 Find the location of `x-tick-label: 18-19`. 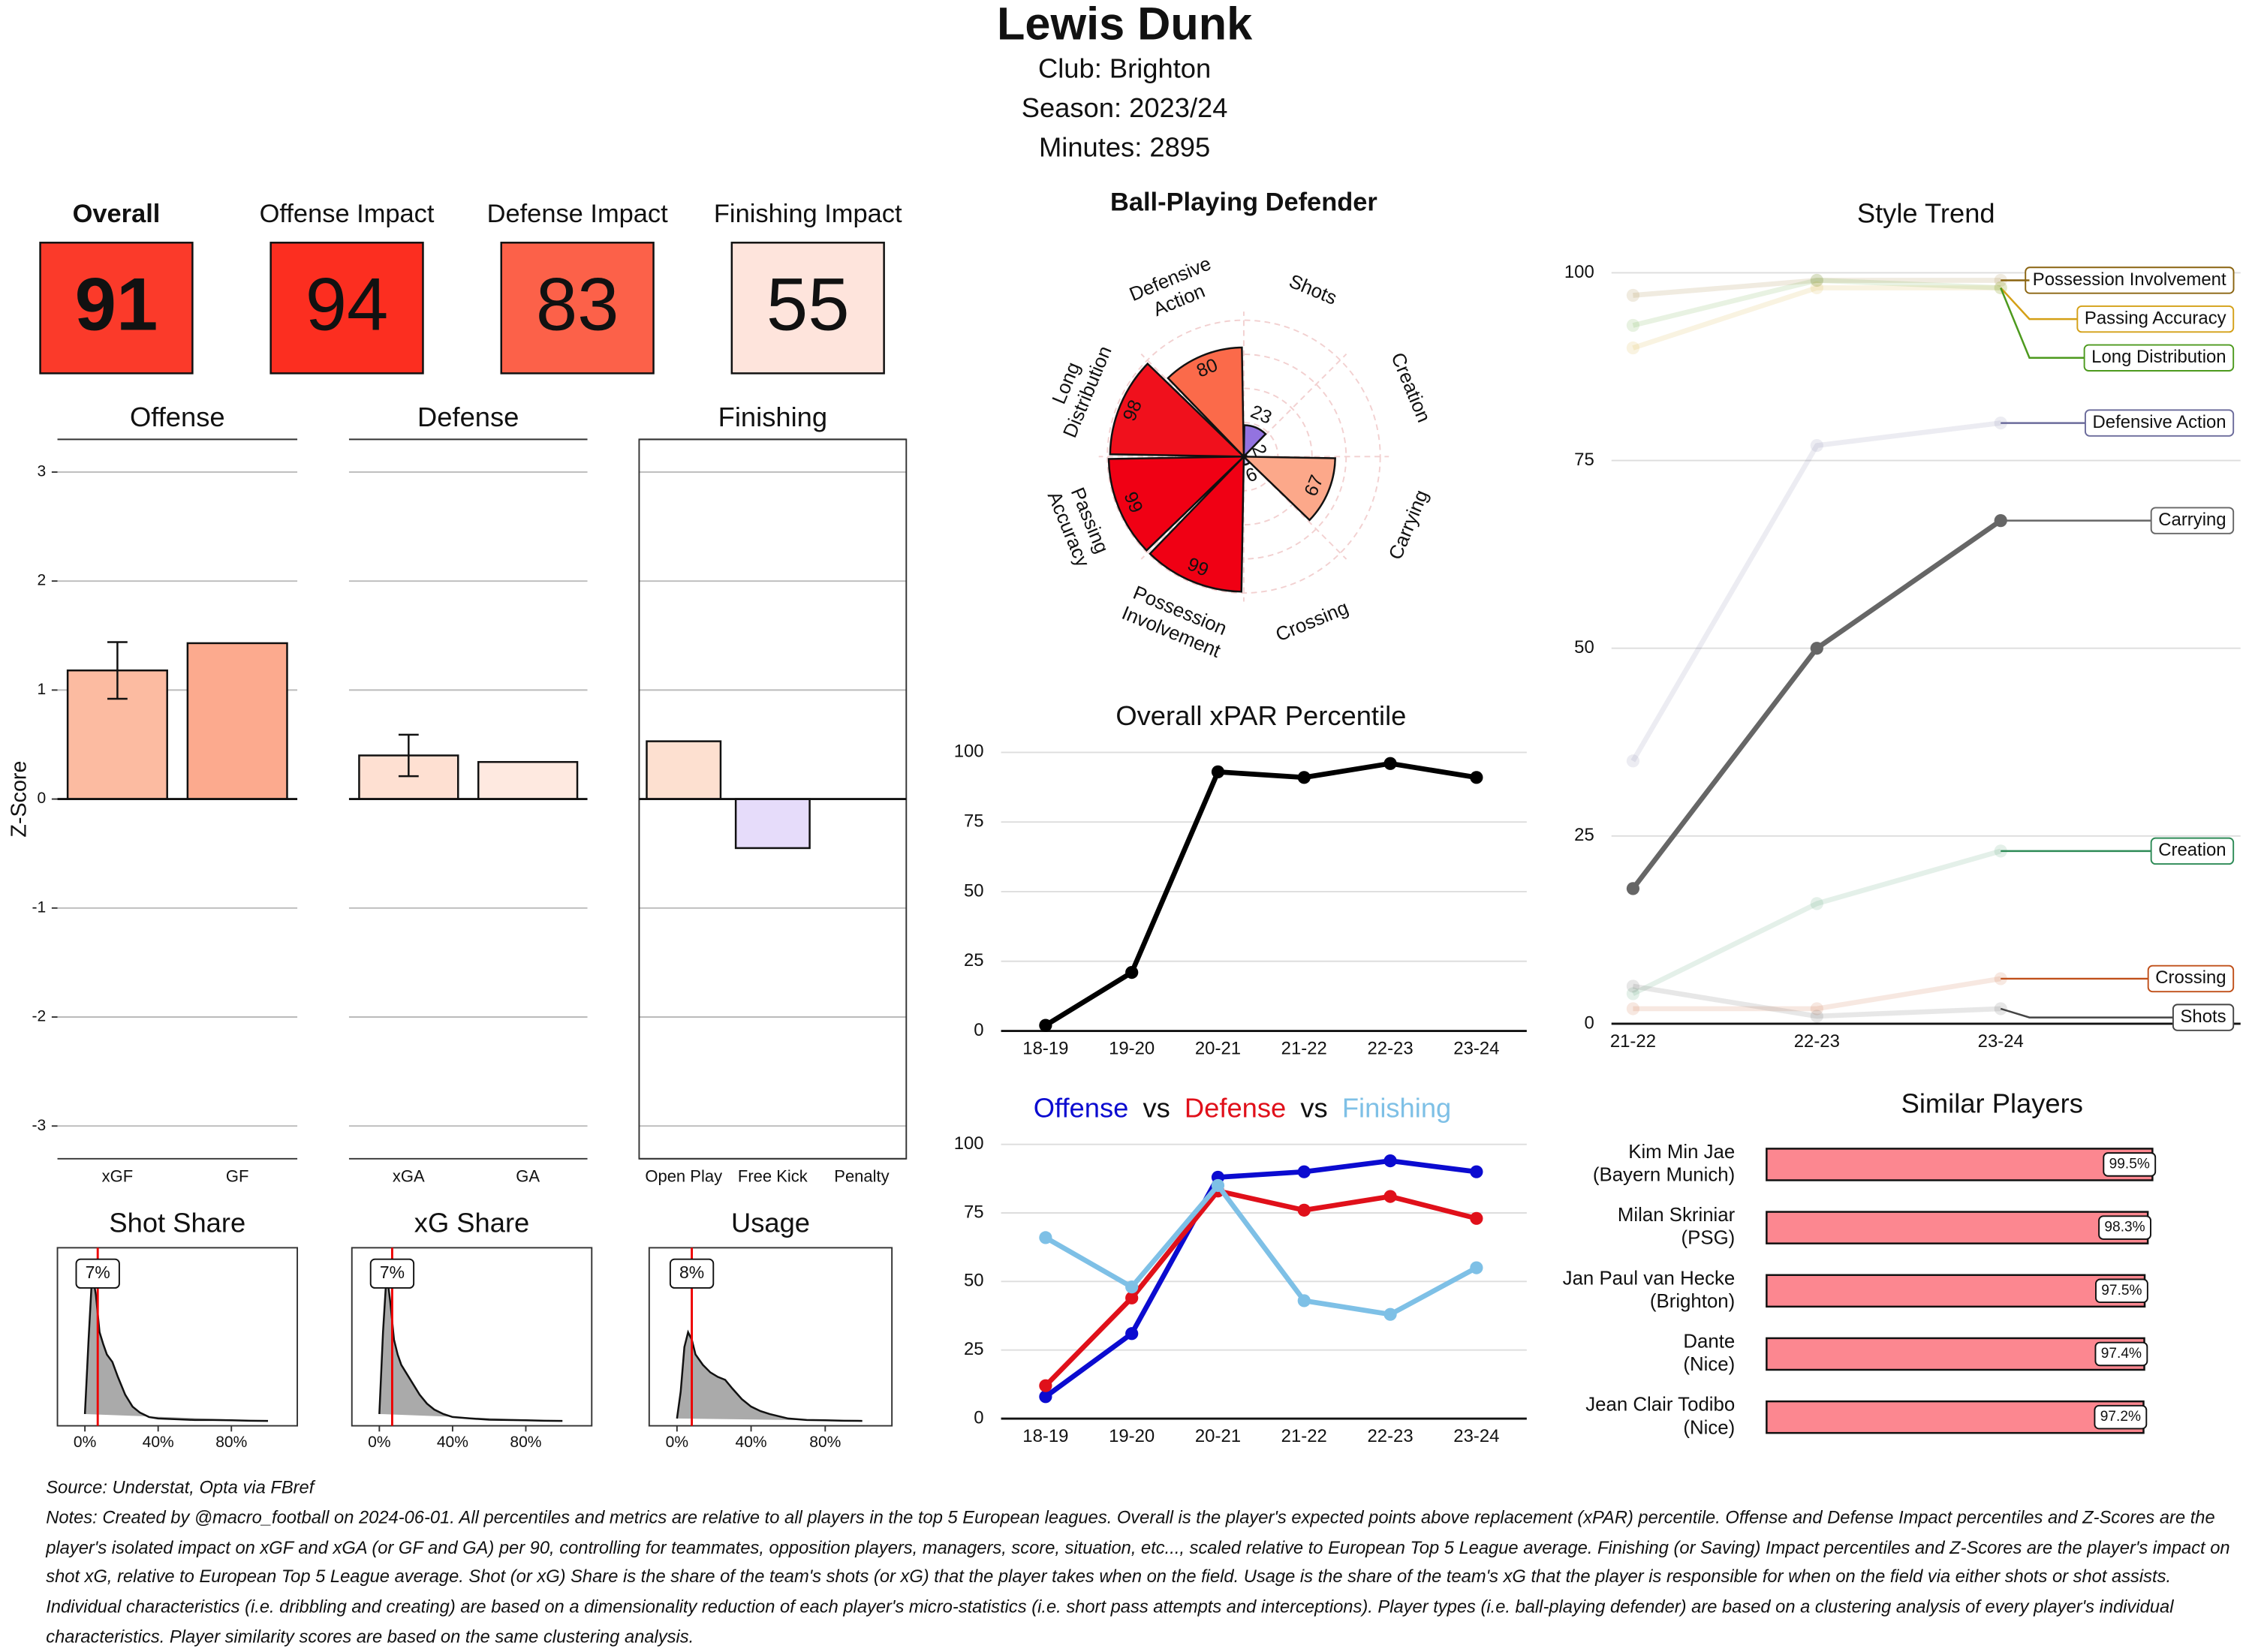

x-tick-label: 18-19 is located at coordinates (1045, 1436).